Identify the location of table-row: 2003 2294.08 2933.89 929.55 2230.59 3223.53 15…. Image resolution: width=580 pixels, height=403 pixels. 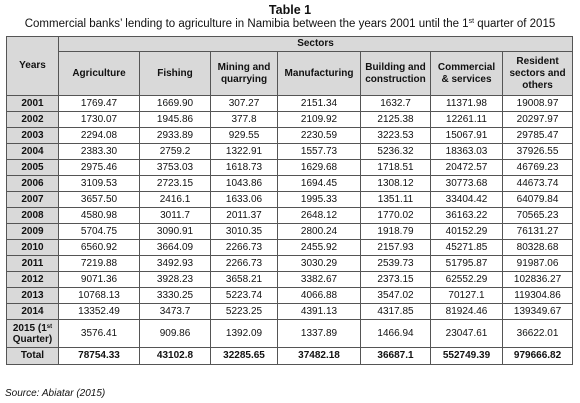
(290, 135).